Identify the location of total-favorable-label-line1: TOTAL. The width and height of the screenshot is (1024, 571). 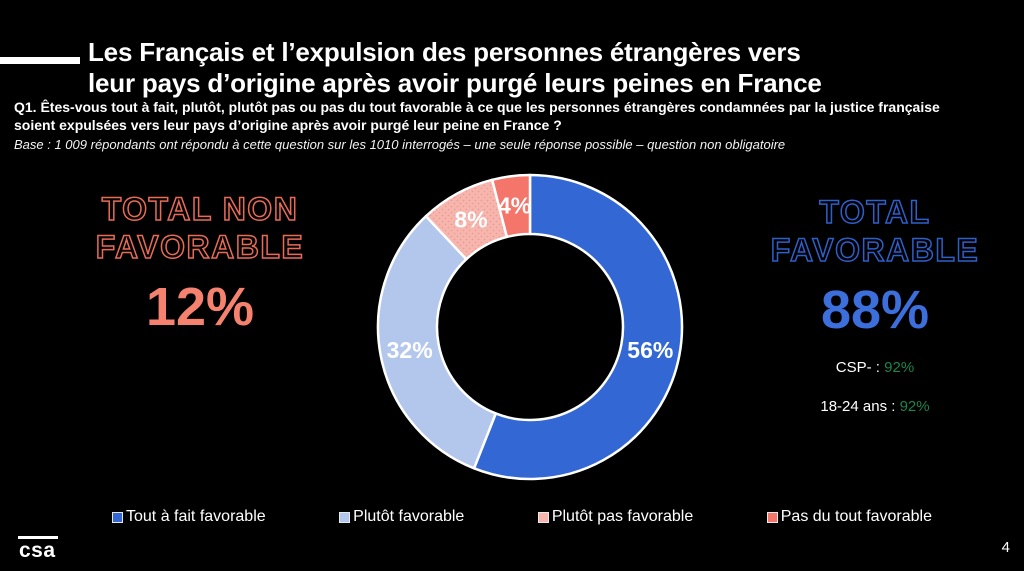
(875, 212).